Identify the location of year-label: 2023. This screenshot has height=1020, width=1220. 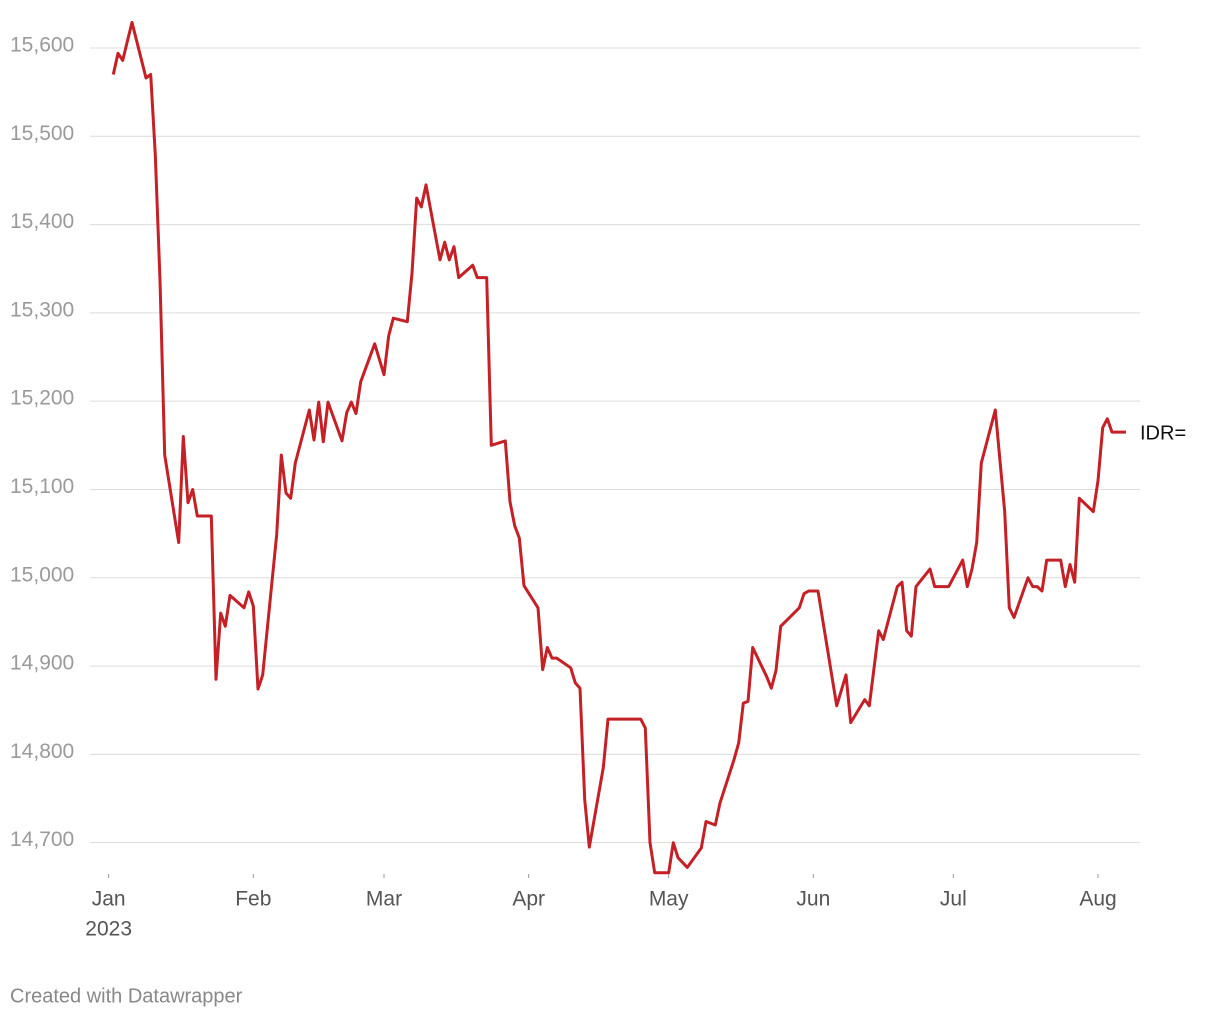
(108, 929).